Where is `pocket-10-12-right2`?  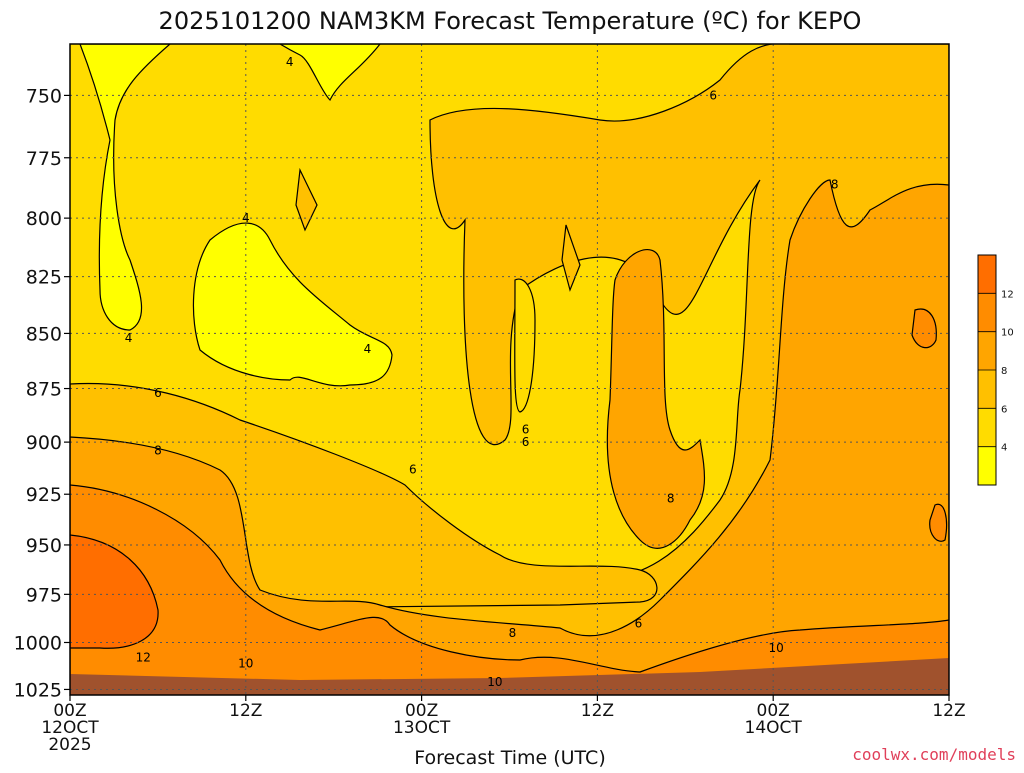 pocket-10-12-right2 is located at coordinates (938, 522).